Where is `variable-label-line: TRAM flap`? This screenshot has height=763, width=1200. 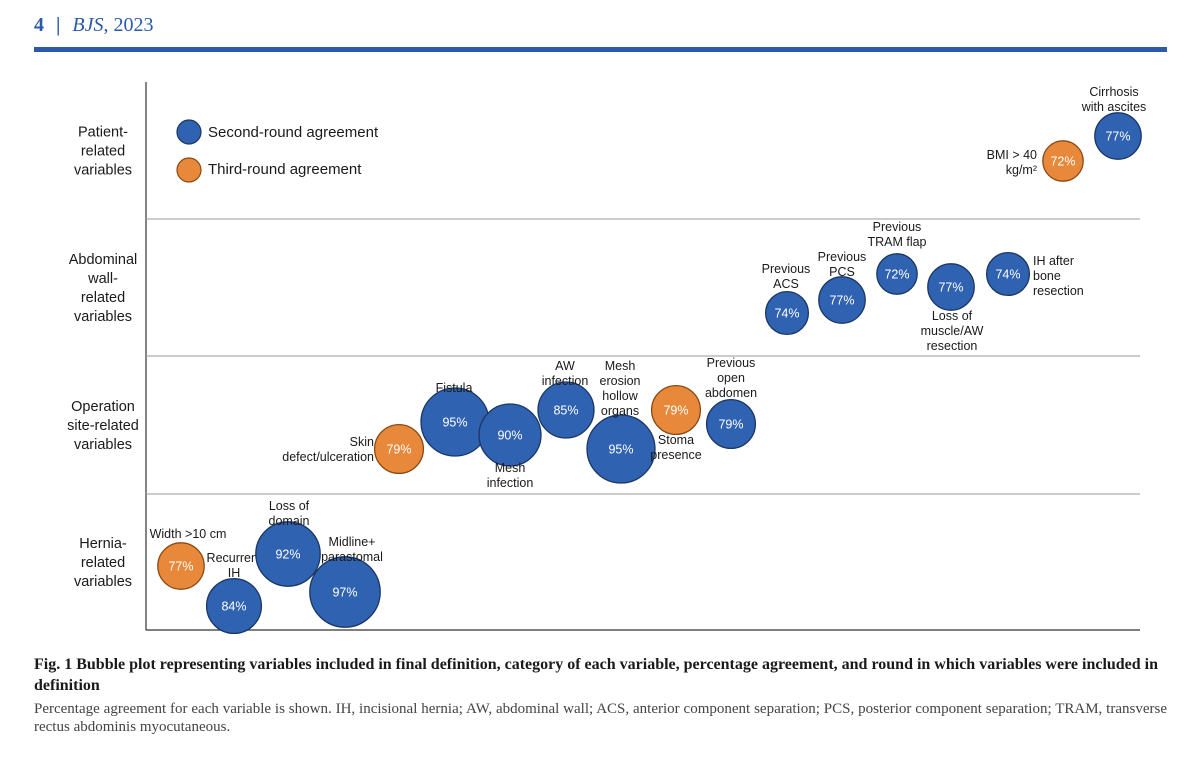
variable-label-line: TRAM flap is located at coordinates (896, 242).